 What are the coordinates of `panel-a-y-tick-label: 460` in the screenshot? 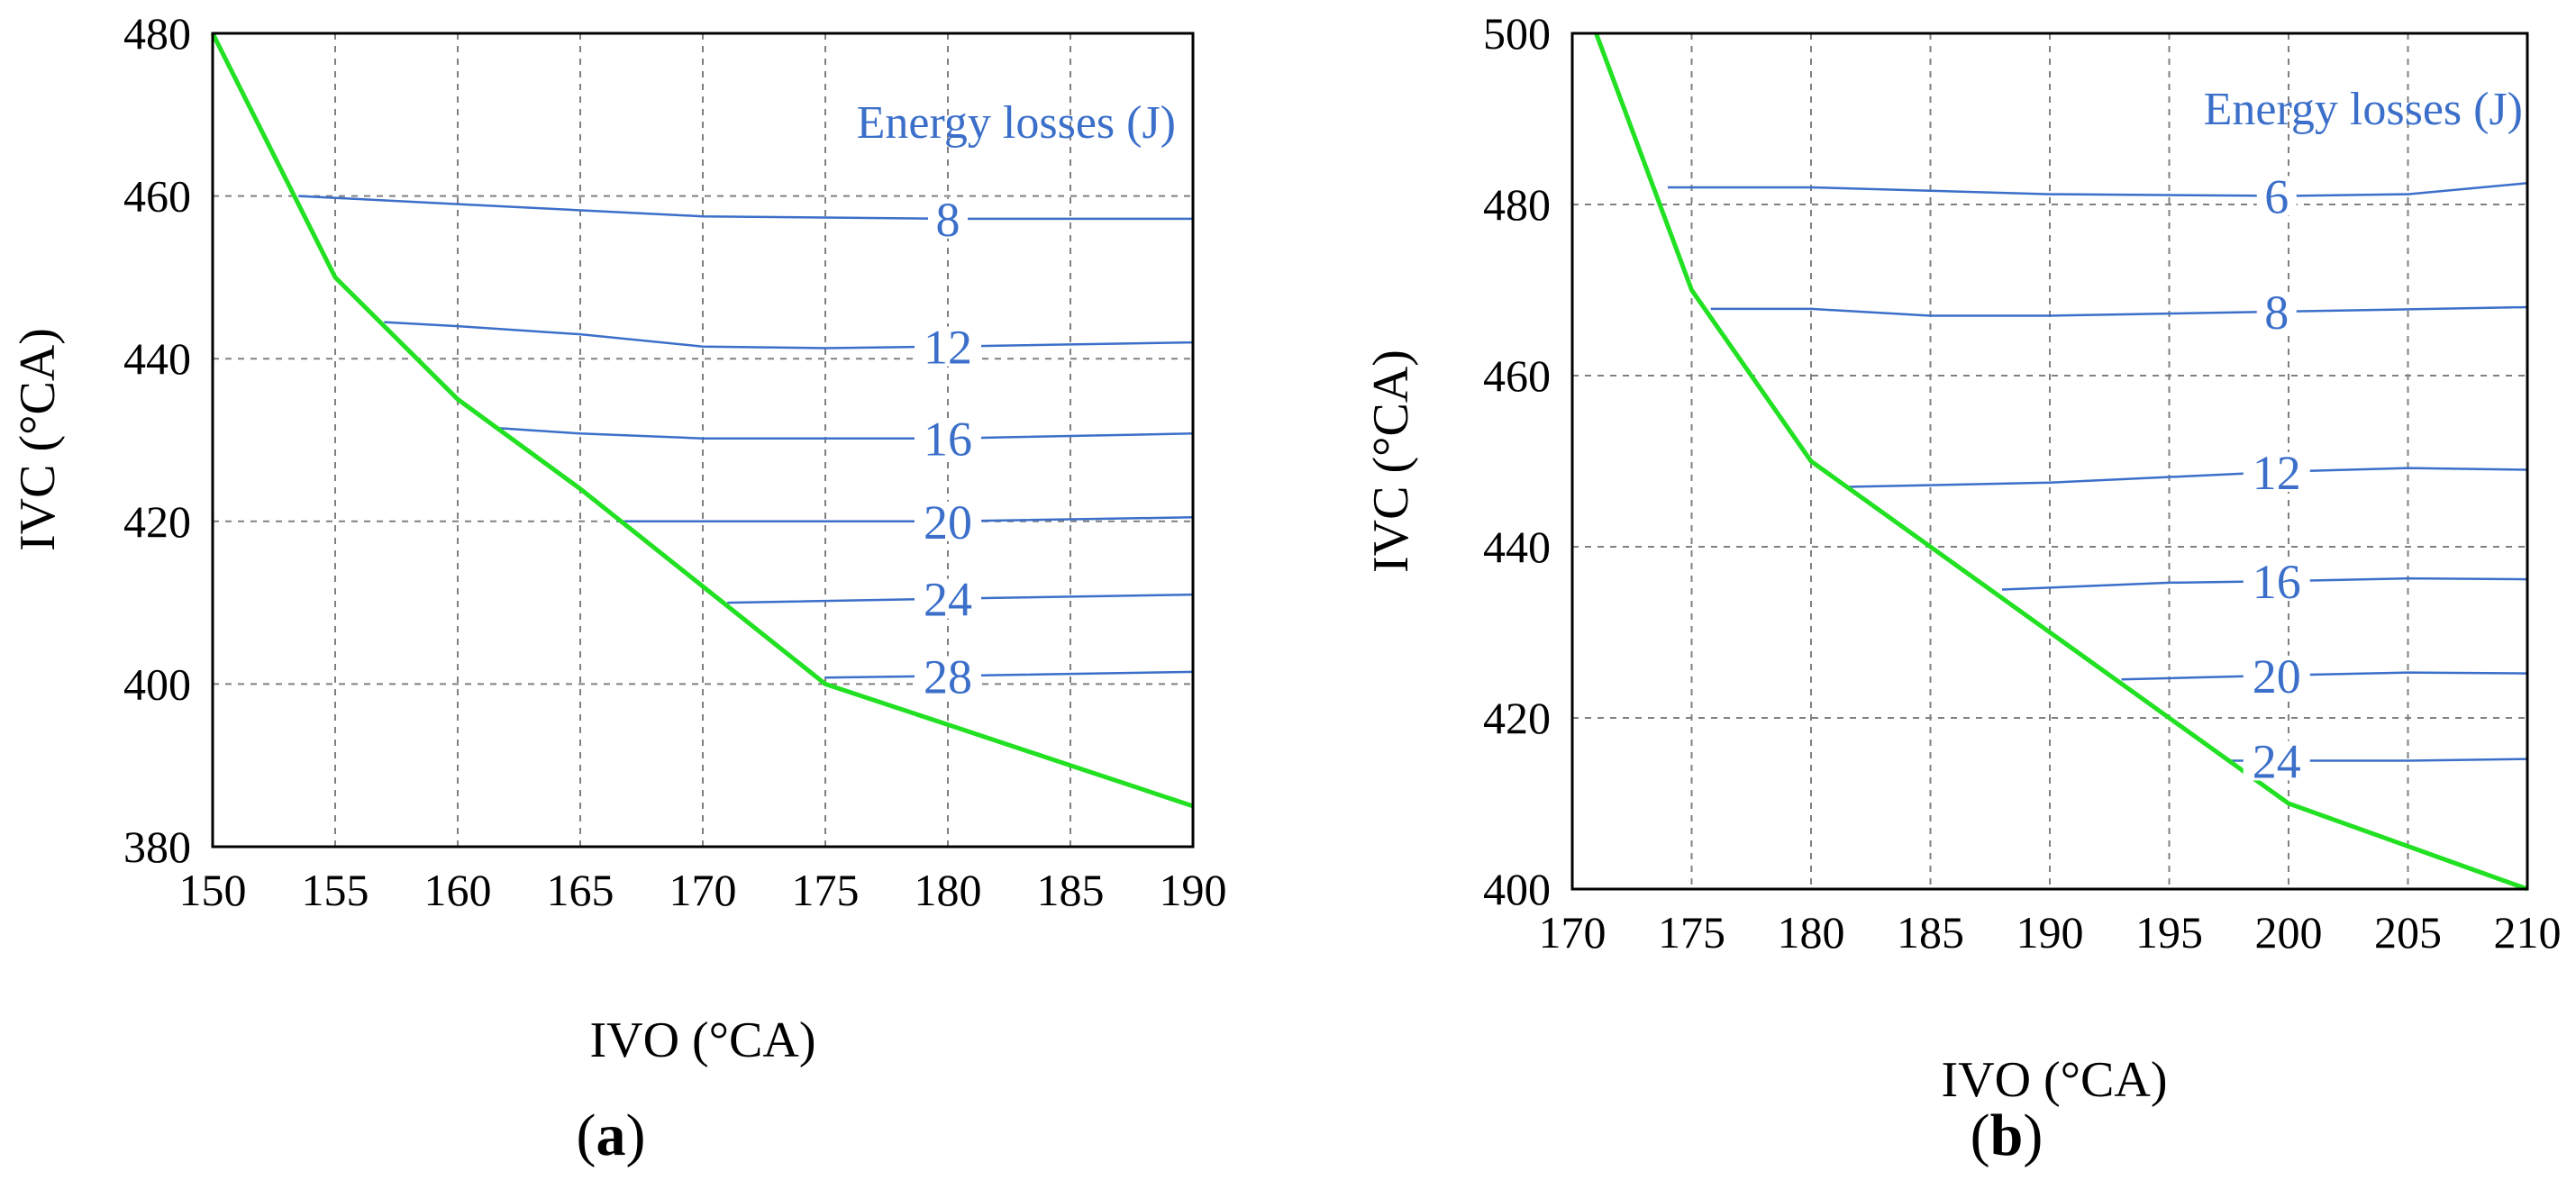 It's located at (157, 196).